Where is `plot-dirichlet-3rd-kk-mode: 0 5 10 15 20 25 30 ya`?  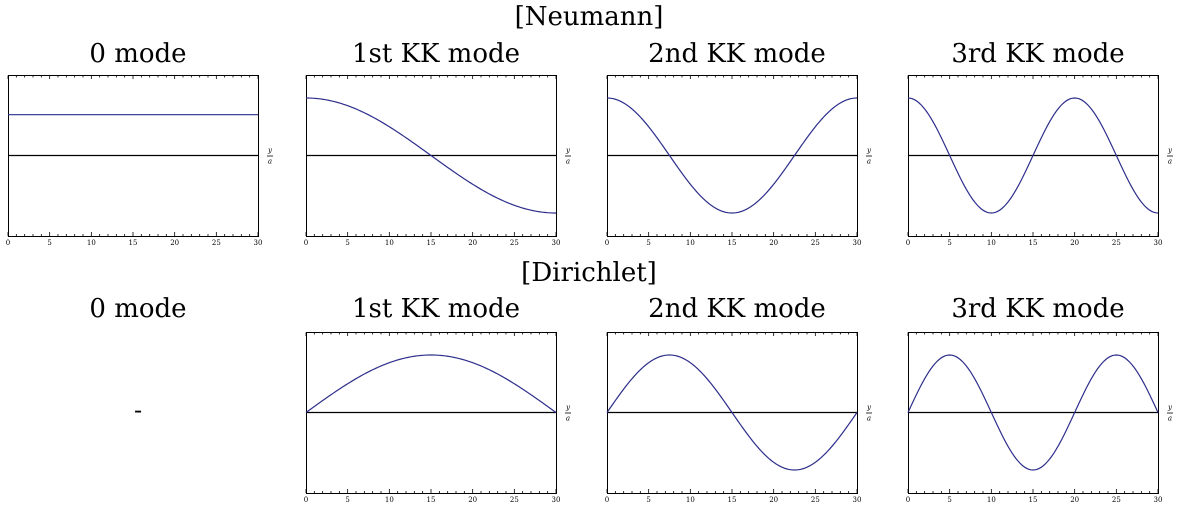 plot-dirichlet-3rd-kk-mode: 0 5 10 15 20 25 30 ya is located at coordinates (1039, 418).